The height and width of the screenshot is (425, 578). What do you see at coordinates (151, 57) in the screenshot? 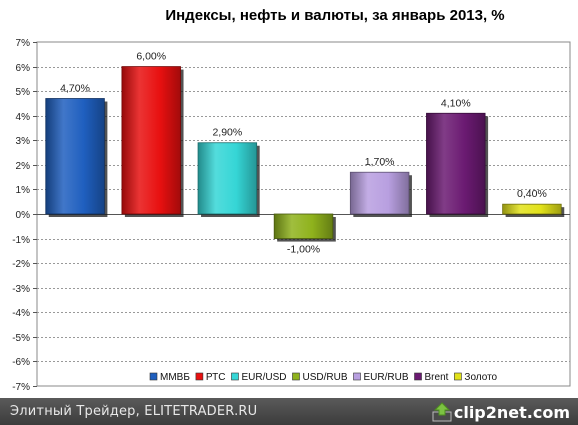
I see `data-label: 6,00%` at bounding box center [151, 57].